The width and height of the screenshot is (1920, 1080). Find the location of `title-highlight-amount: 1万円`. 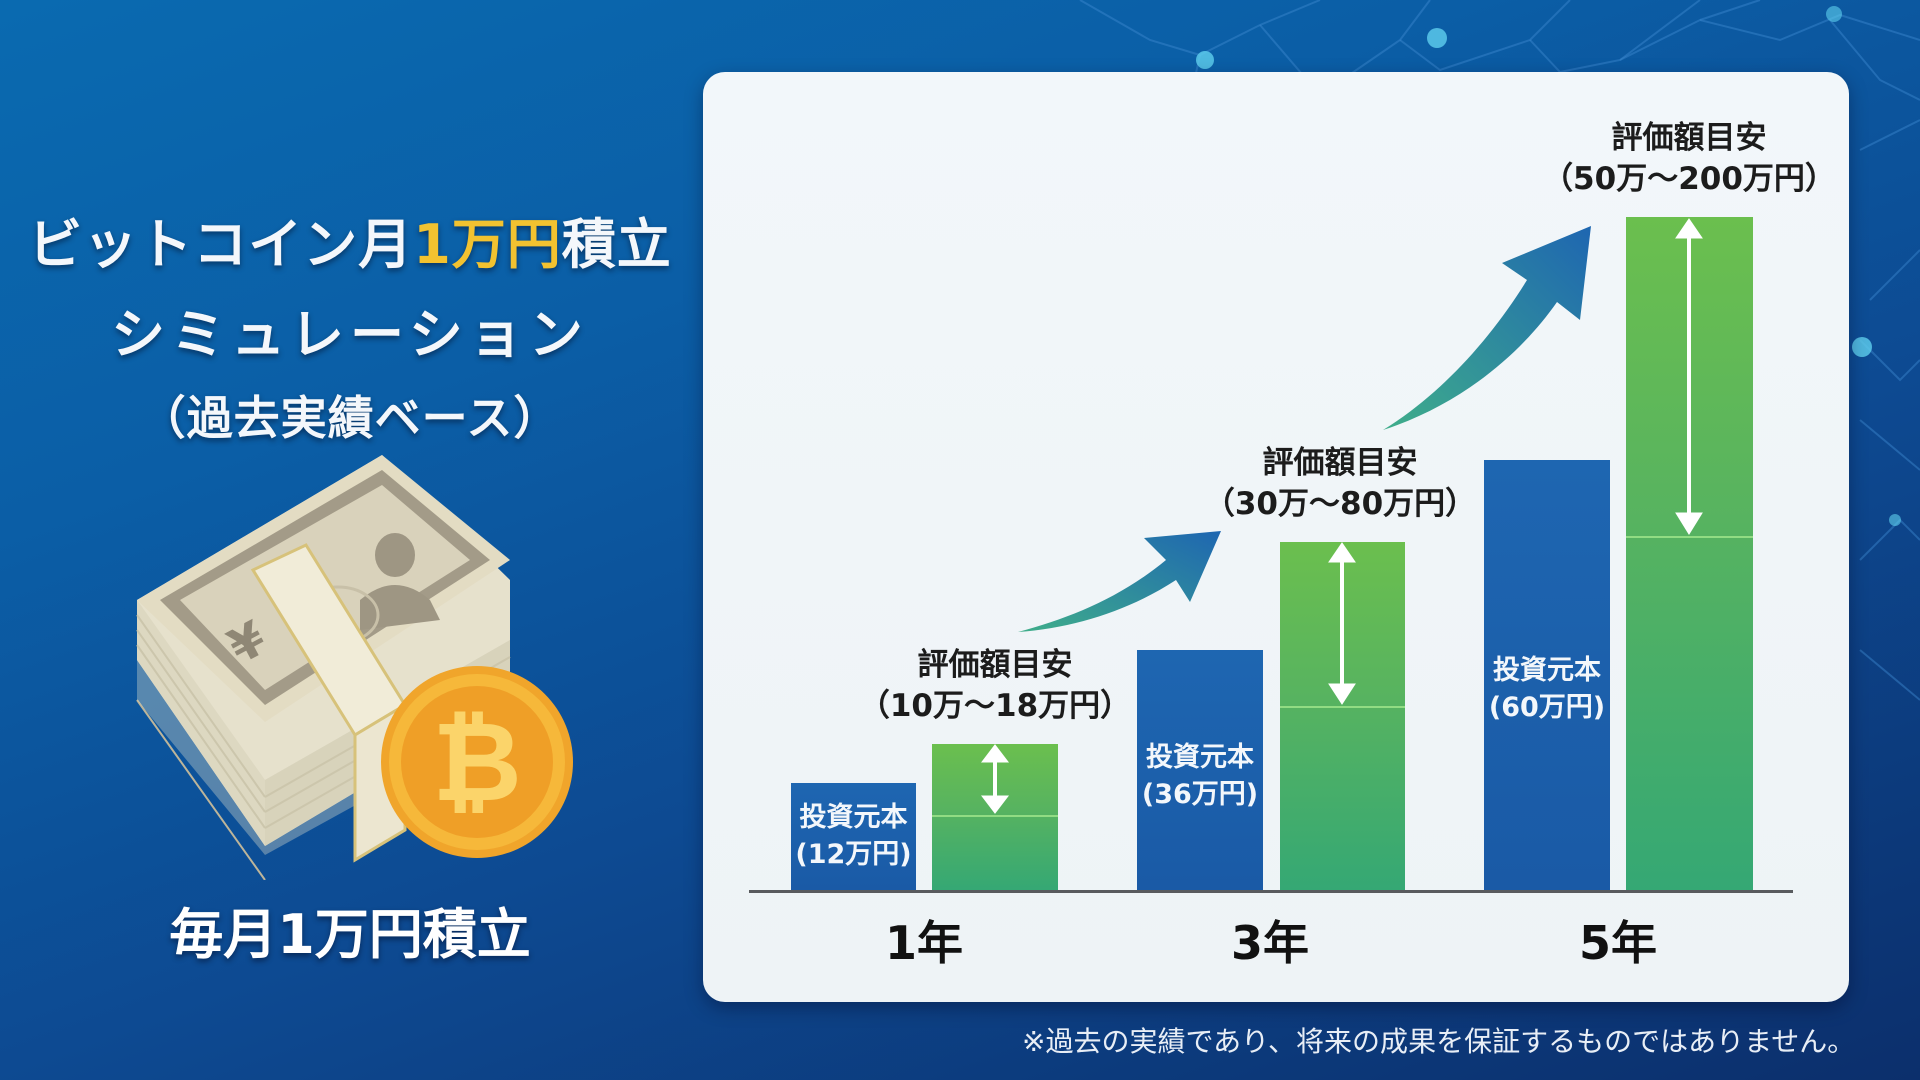

title-highlight-amount: 1万円 is located at coordinates (487, 244).